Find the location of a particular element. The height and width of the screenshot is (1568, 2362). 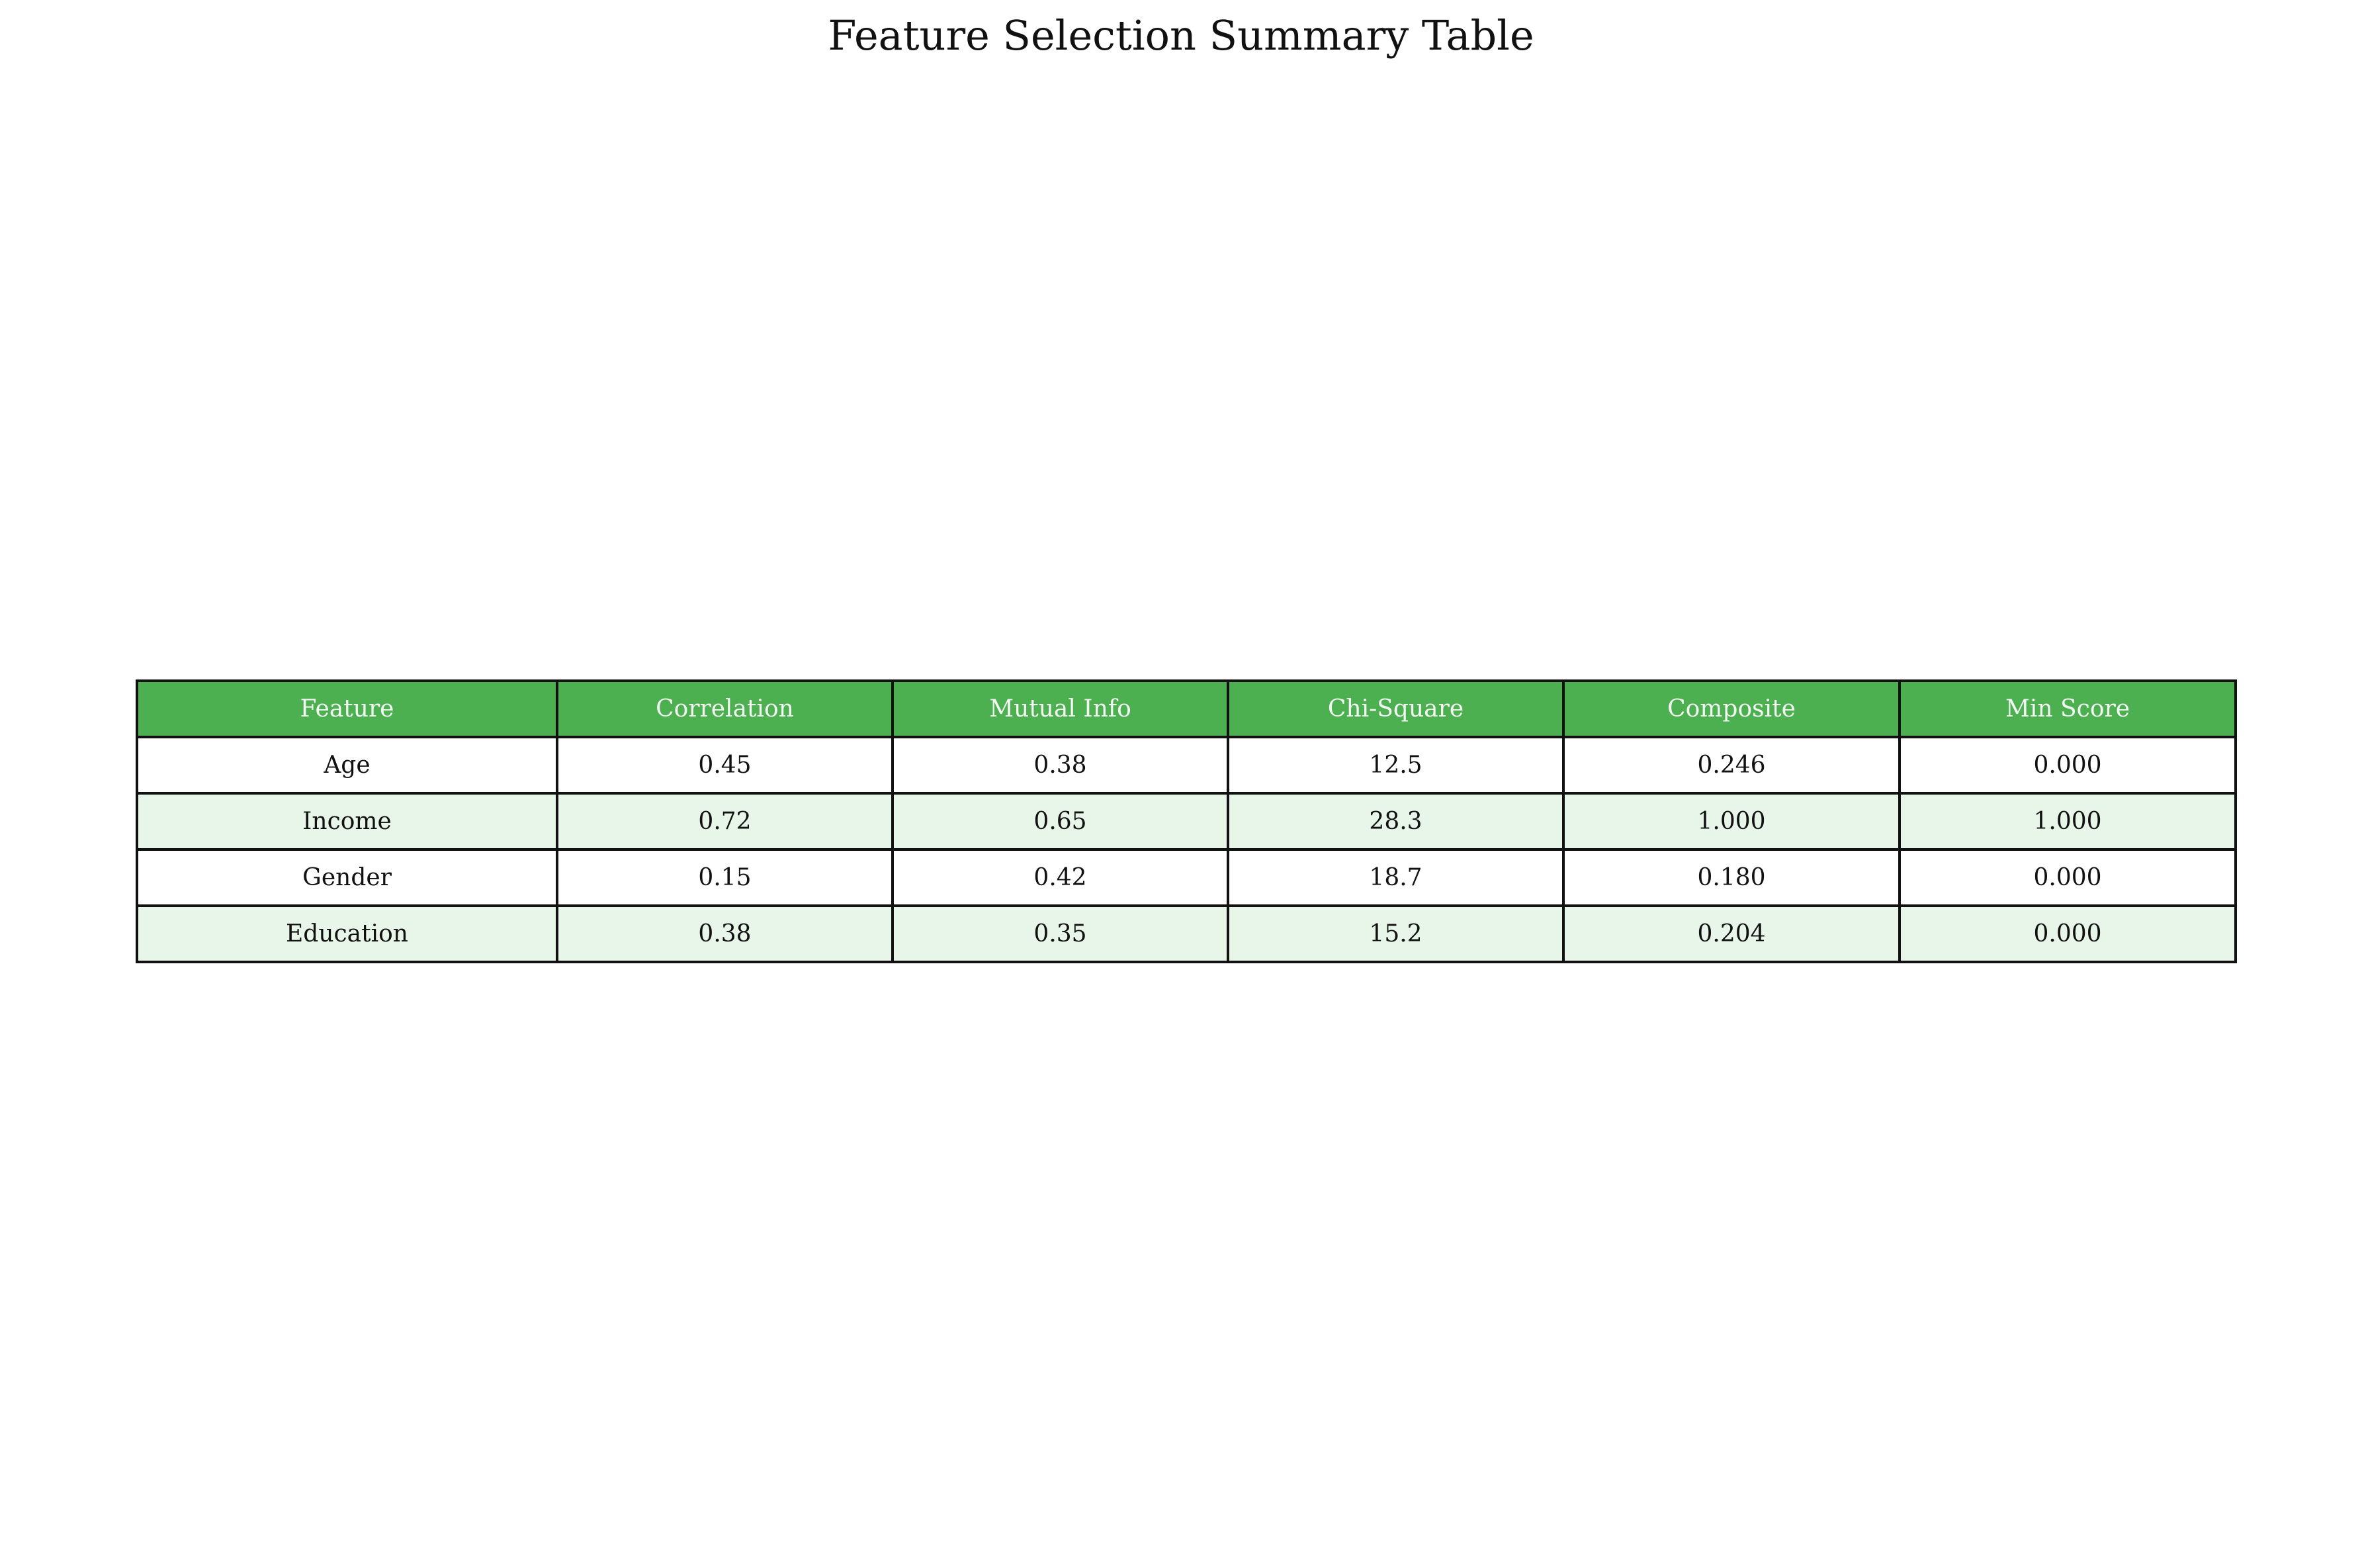

table-cell: 18.7 is located at coordinates (1396, 878).